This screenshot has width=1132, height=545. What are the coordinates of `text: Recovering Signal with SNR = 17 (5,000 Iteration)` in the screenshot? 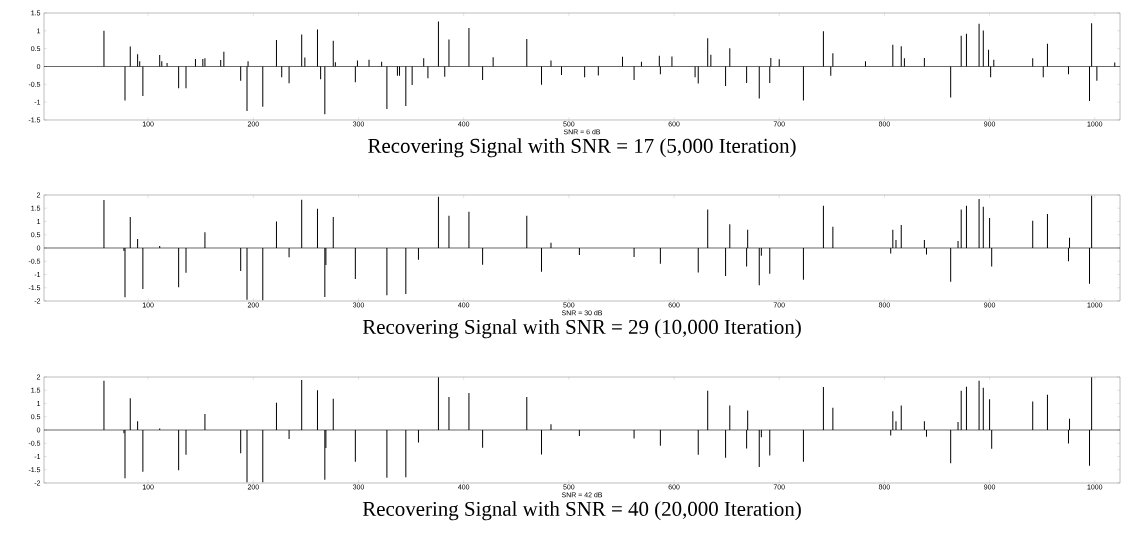 It's located at (582, 148).